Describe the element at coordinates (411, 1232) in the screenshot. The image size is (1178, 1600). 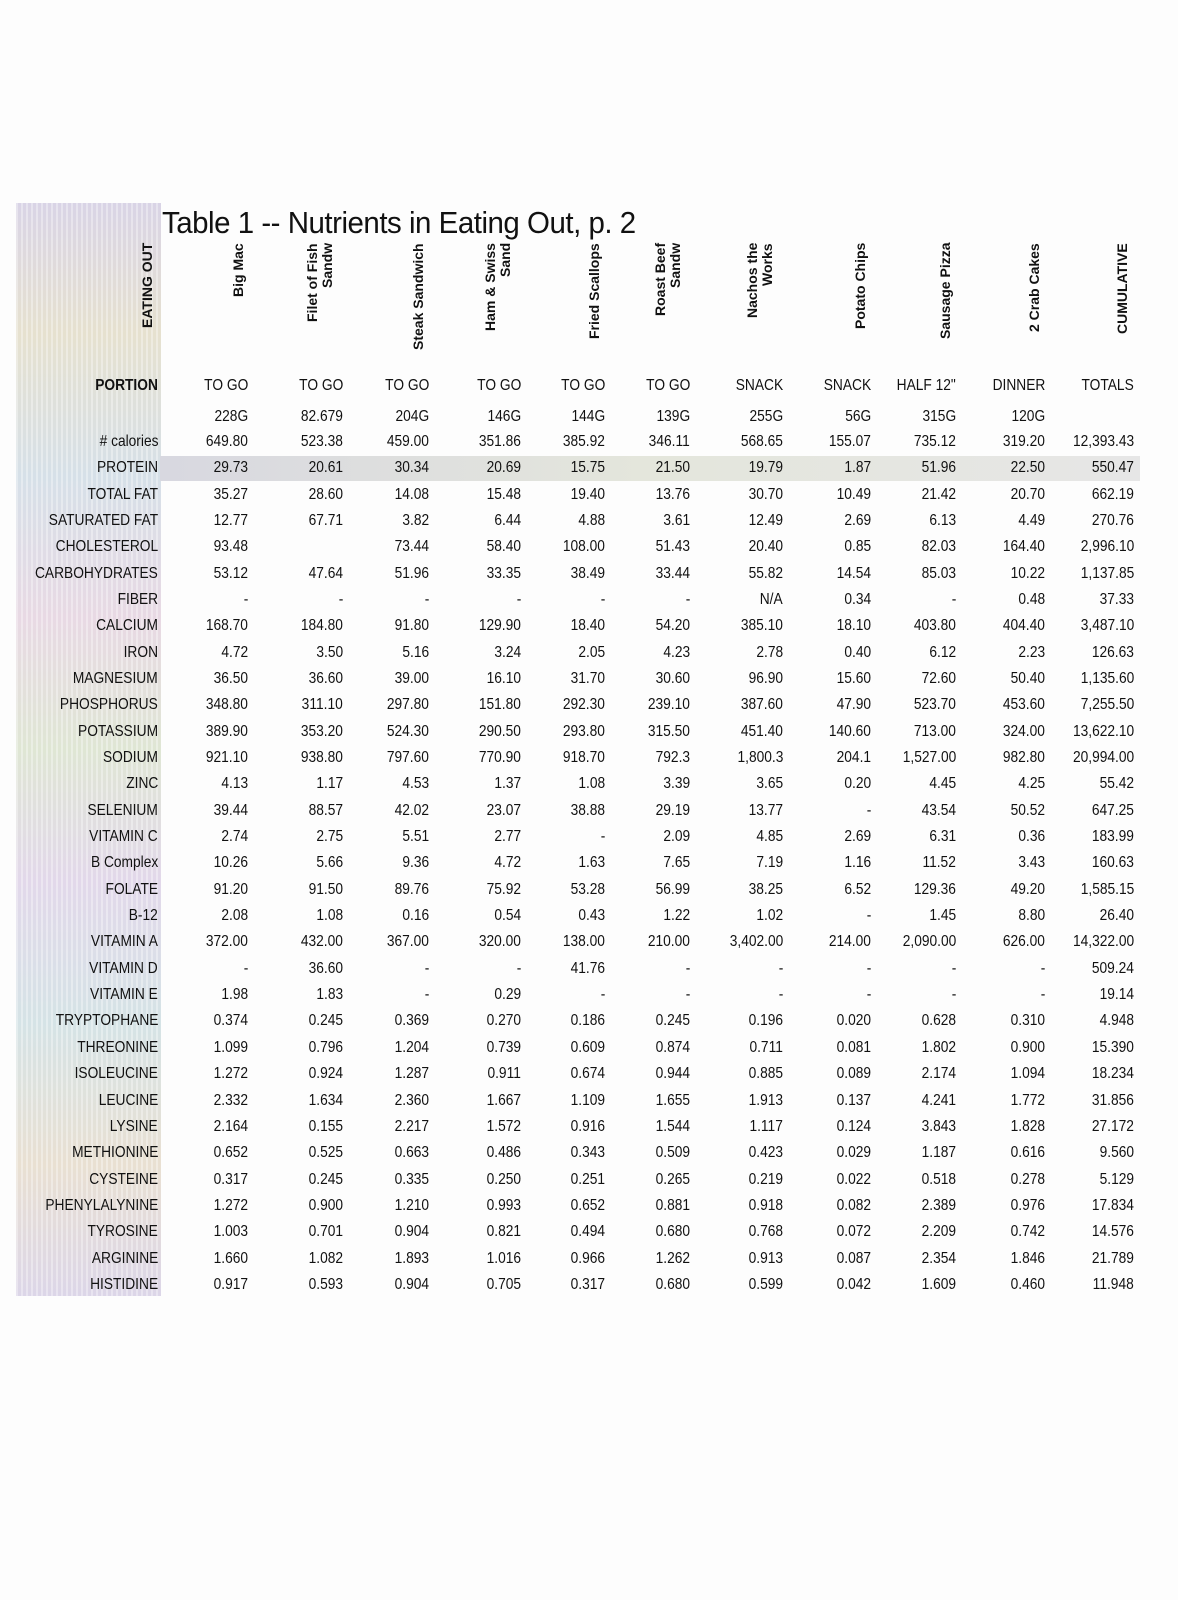
I see `table-cell: 0.904` at that location.